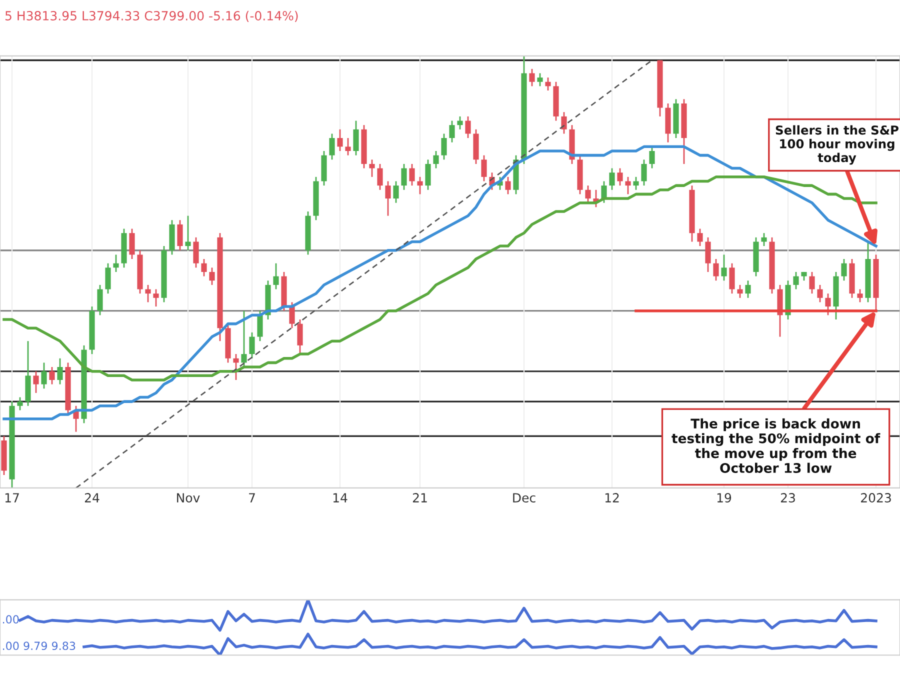  I want to click on x-tick-label: 7, so click(252, 497).